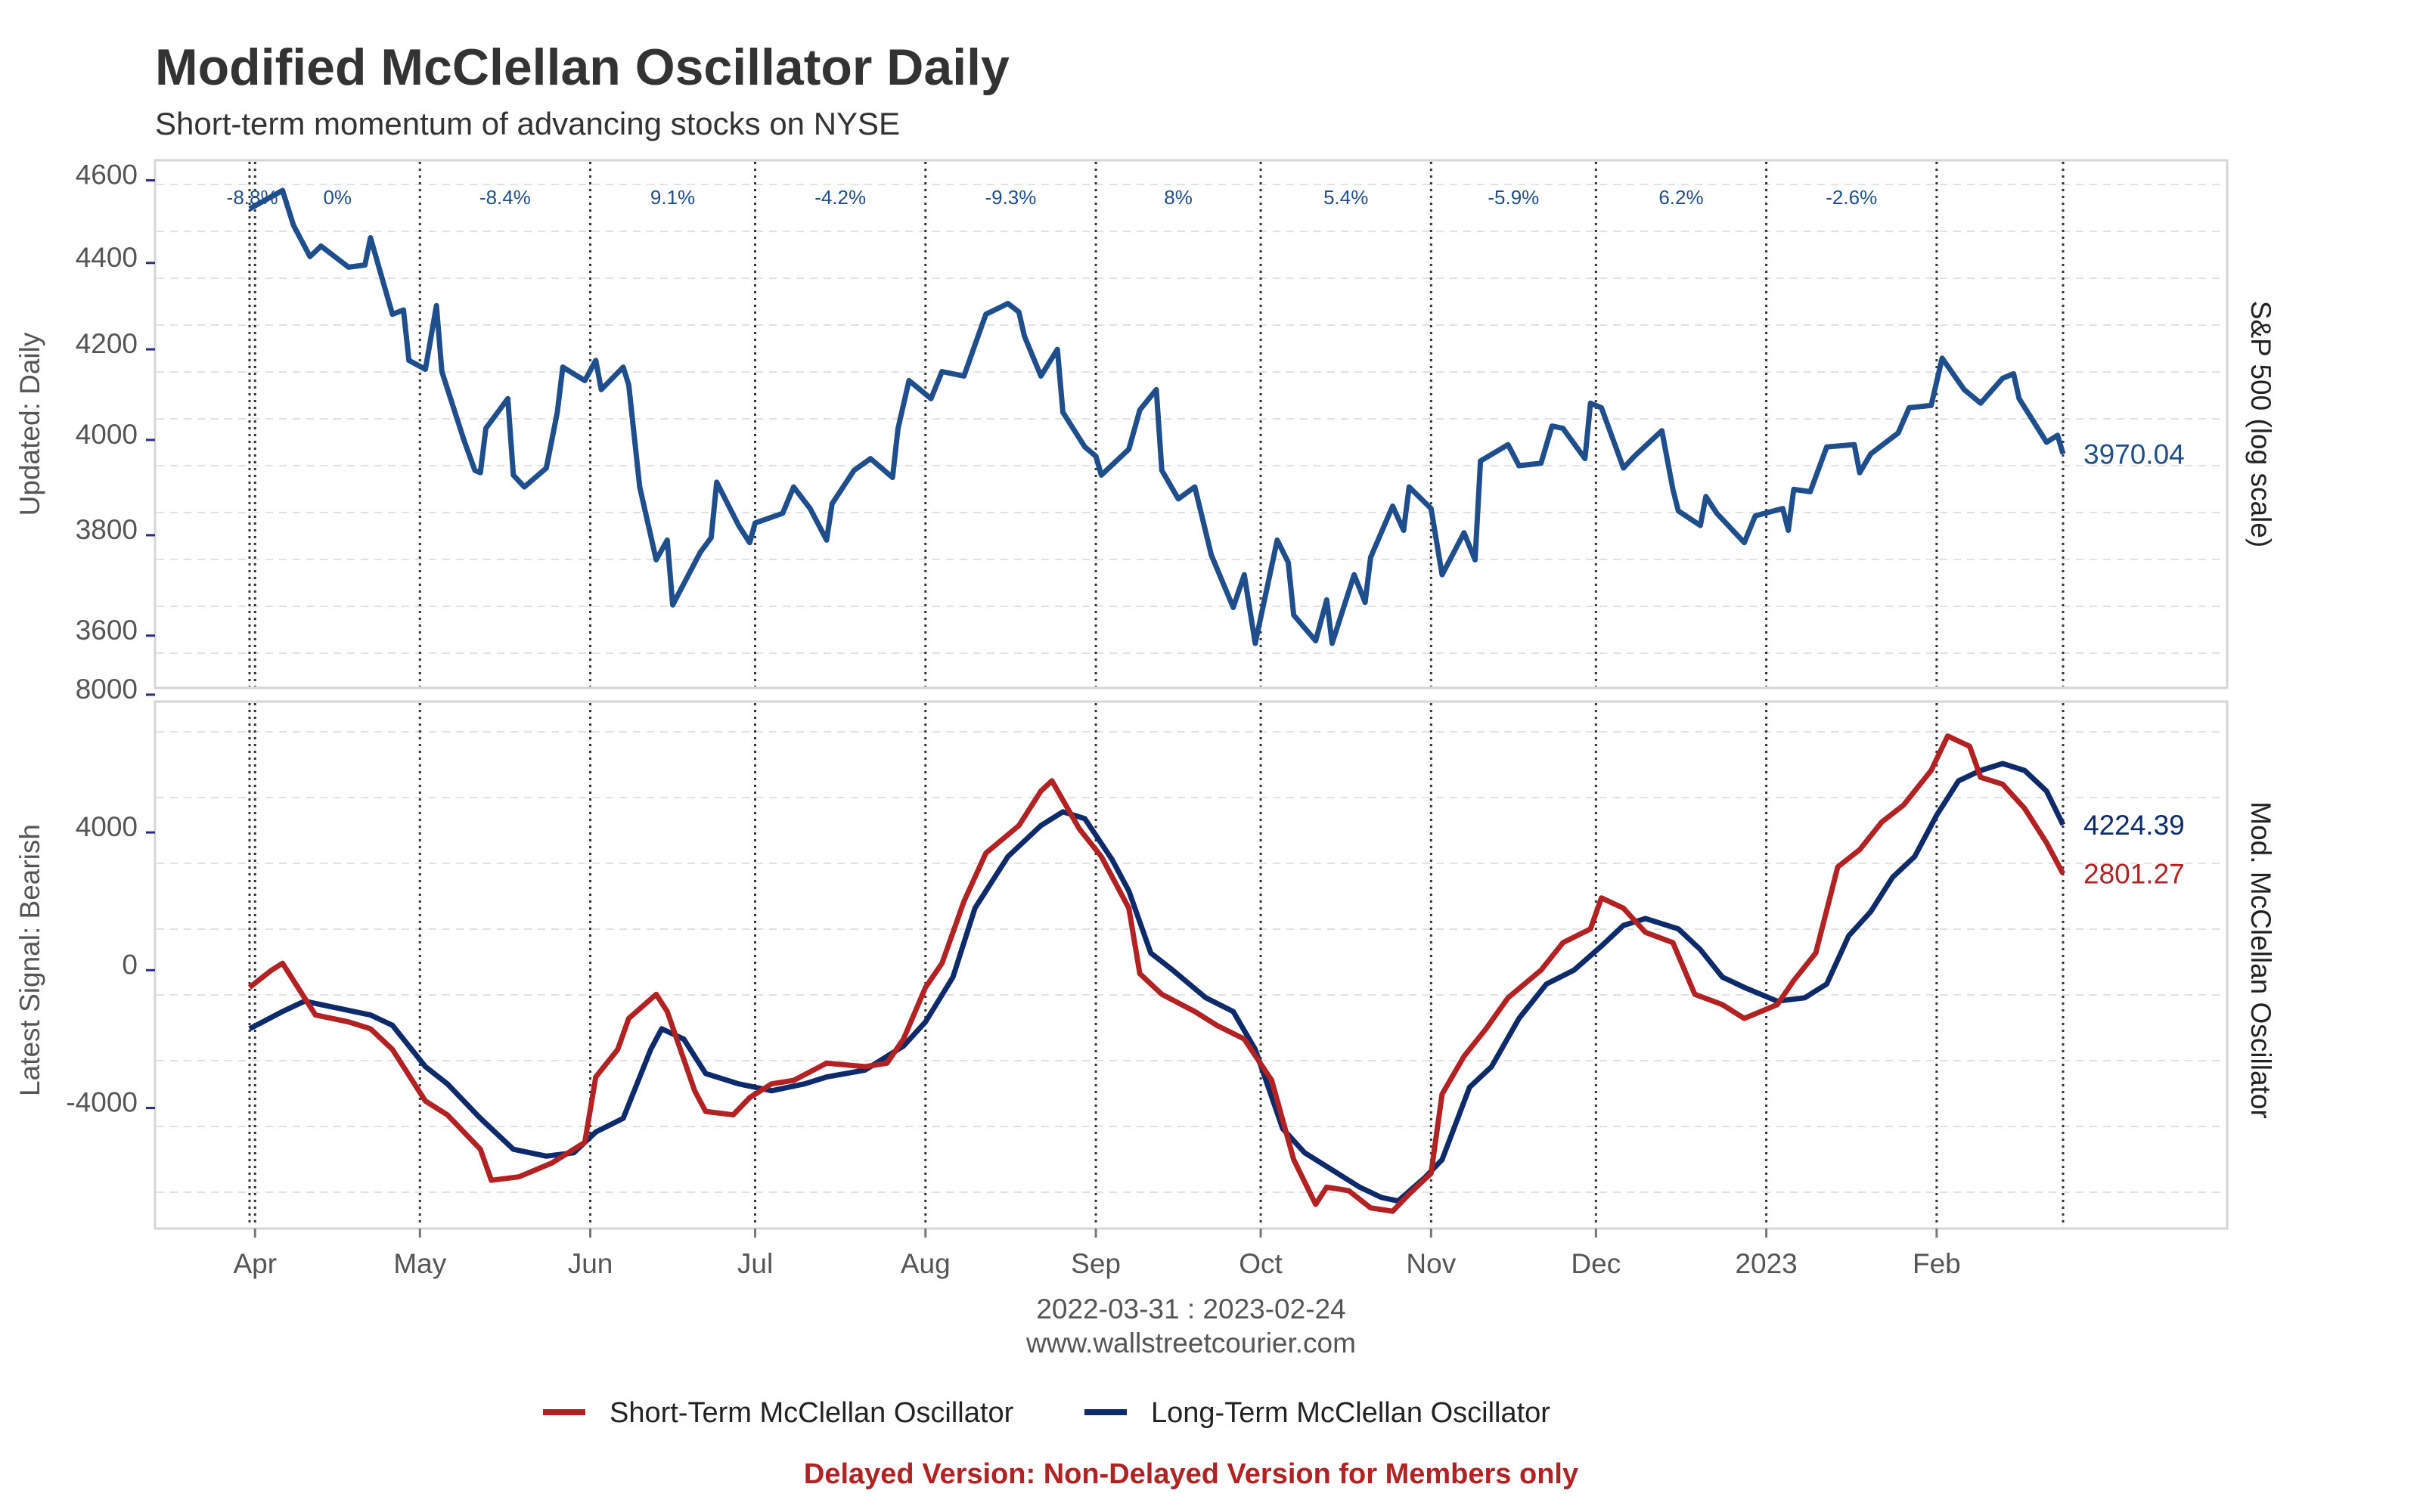 This screenshot has width=2420, height=1512. Describe the element at coordinates (107, 826) in the screenshot. I see `oscillator-y-tick-label: 4000` at that location.